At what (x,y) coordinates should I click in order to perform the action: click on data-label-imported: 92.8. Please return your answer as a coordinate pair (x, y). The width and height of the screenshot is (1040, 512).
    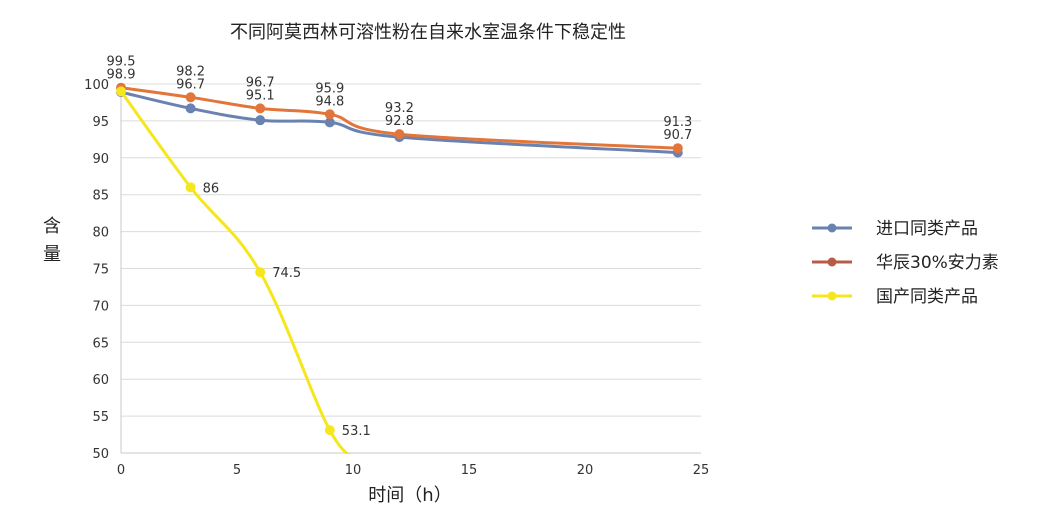
    Looking at the image, I should click on (399, 121).